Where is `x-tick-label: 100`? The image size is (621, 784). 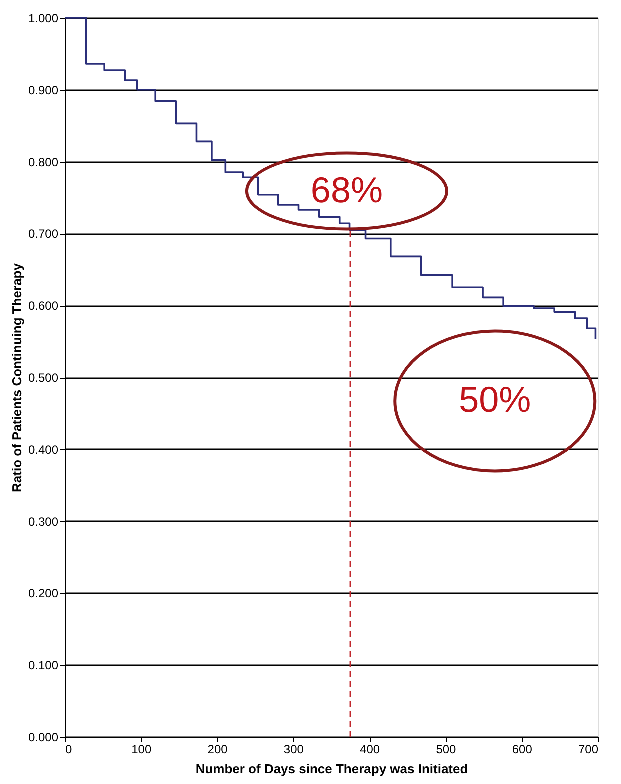
x-tick-label: 100 is located at coordinates (142, 749).